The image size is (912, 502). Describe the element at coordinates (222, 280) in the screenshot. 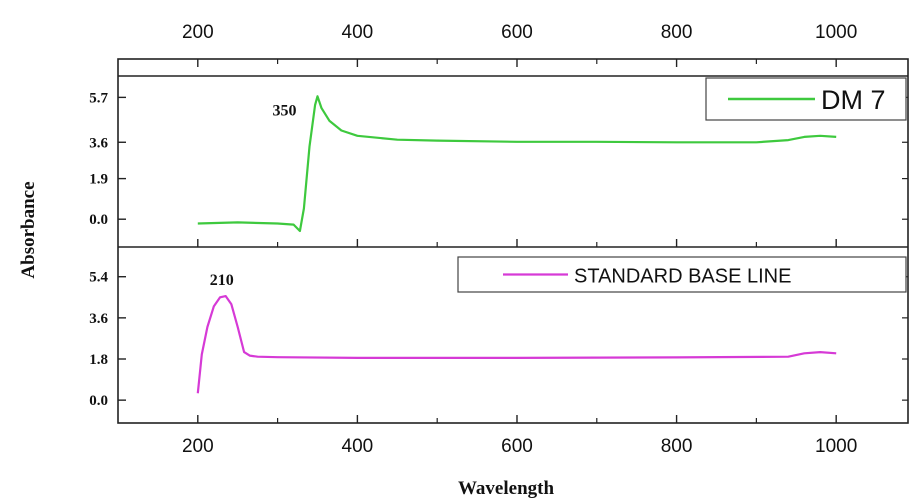

I see `peak-annotation: 210` at that location.